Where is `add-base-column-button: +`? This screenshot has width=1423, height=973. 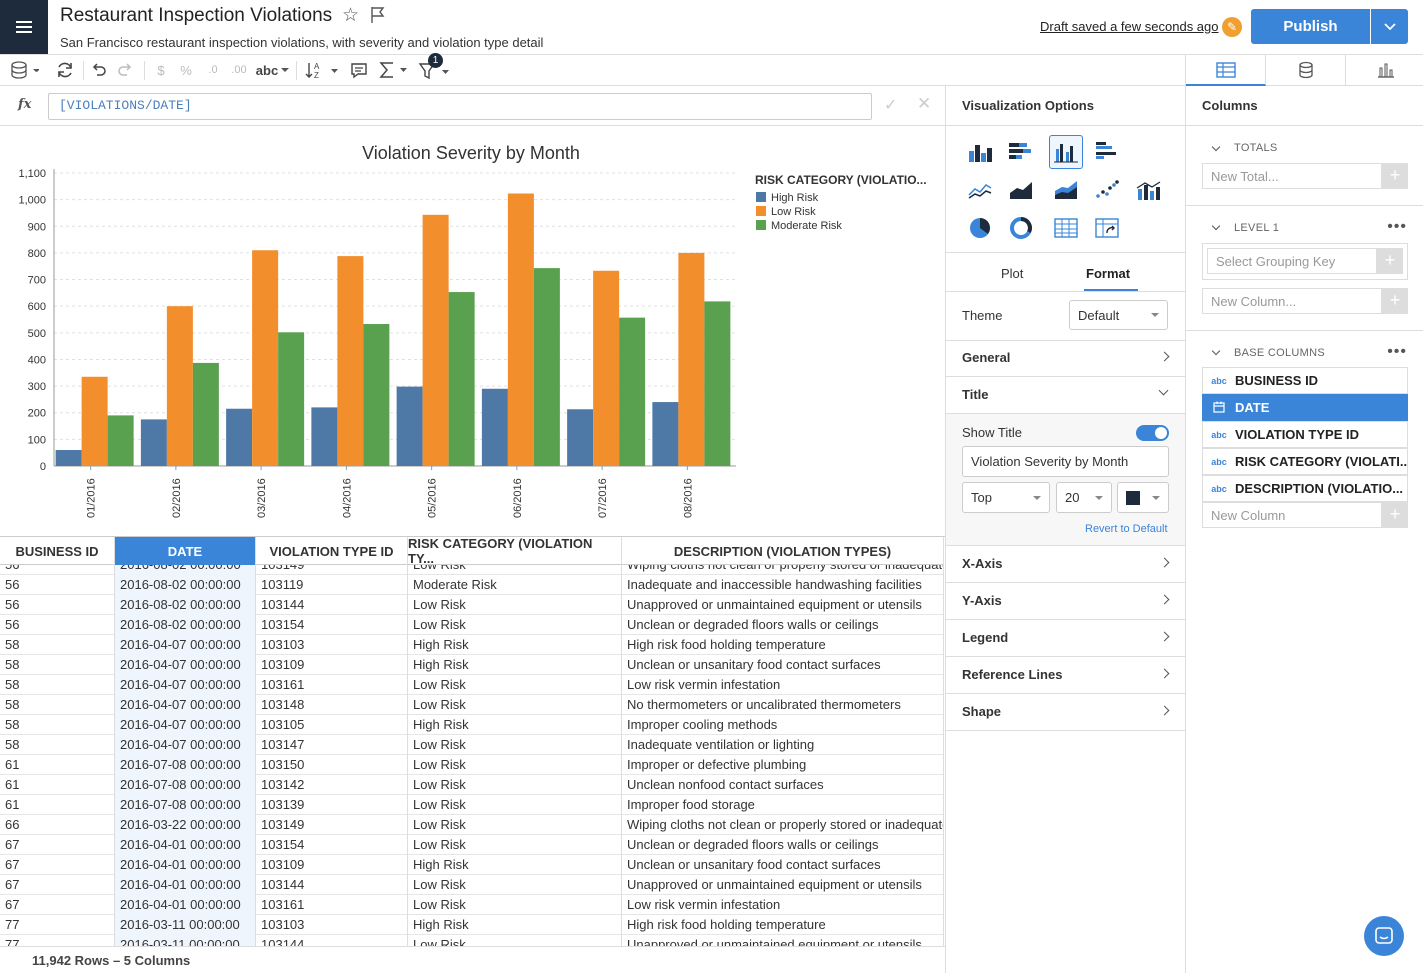 add-base-column-button: + is located at coordinates (1395, 515).